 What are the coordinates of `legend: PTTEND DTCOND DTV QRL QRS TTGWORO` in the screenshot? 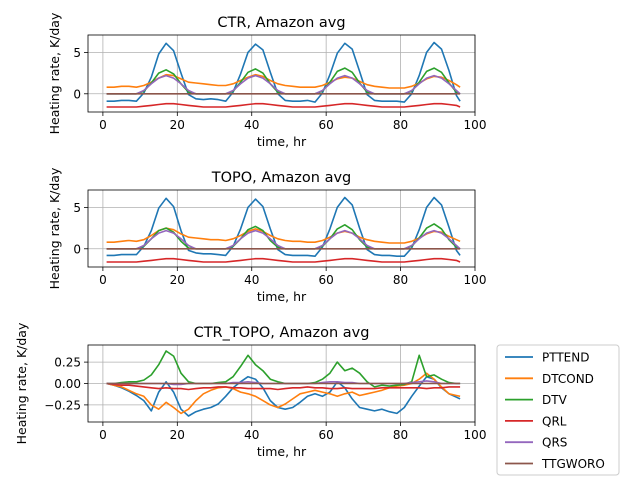 It's located at (558, 410).